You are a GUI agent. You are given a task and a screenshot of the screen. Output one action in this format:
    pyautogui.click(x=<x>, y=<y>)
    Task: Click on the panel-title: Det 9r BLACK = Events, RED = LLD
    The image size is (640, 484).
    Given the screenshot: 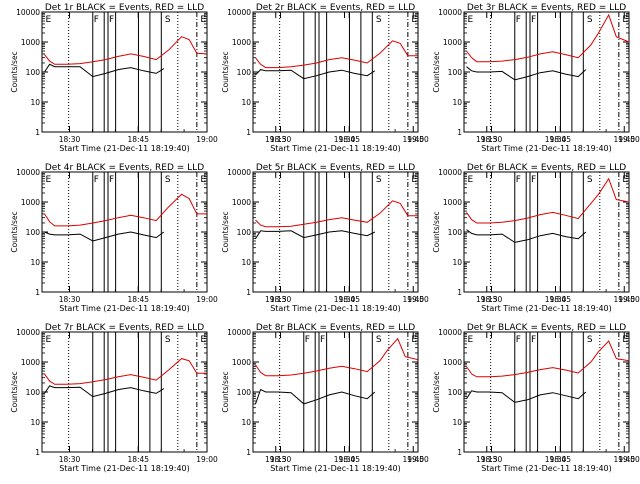 What is the action you would take?
    pyautogui.click(x=546, y=328)
    